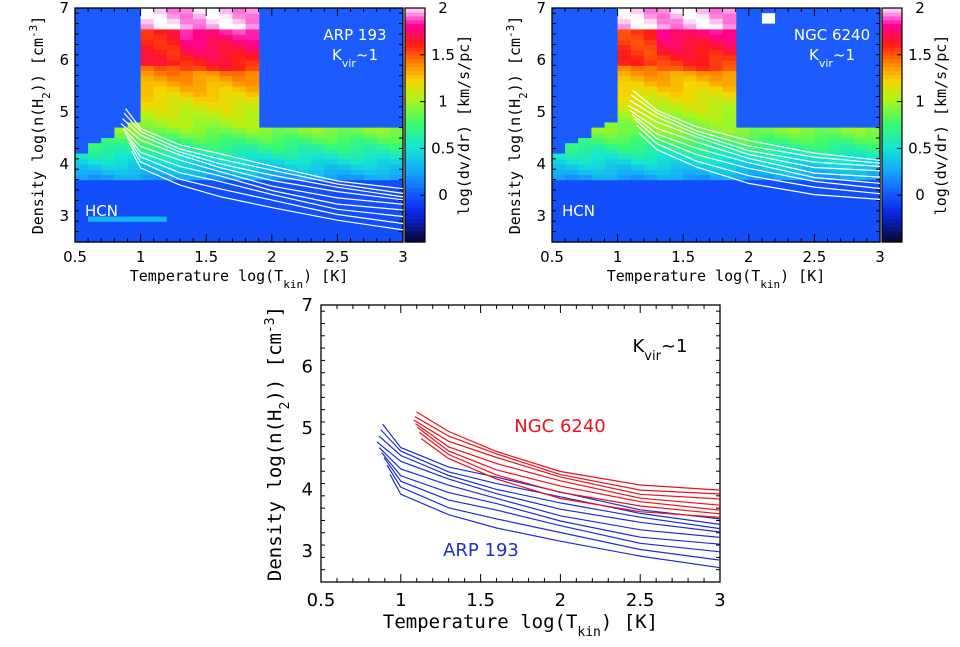 This screenshot has width=960, height=647. Describe the element at coordinates (520, 625) in the screenshot. I see `x-axis-label: Temperature log(Tkin) [K]` at that location.